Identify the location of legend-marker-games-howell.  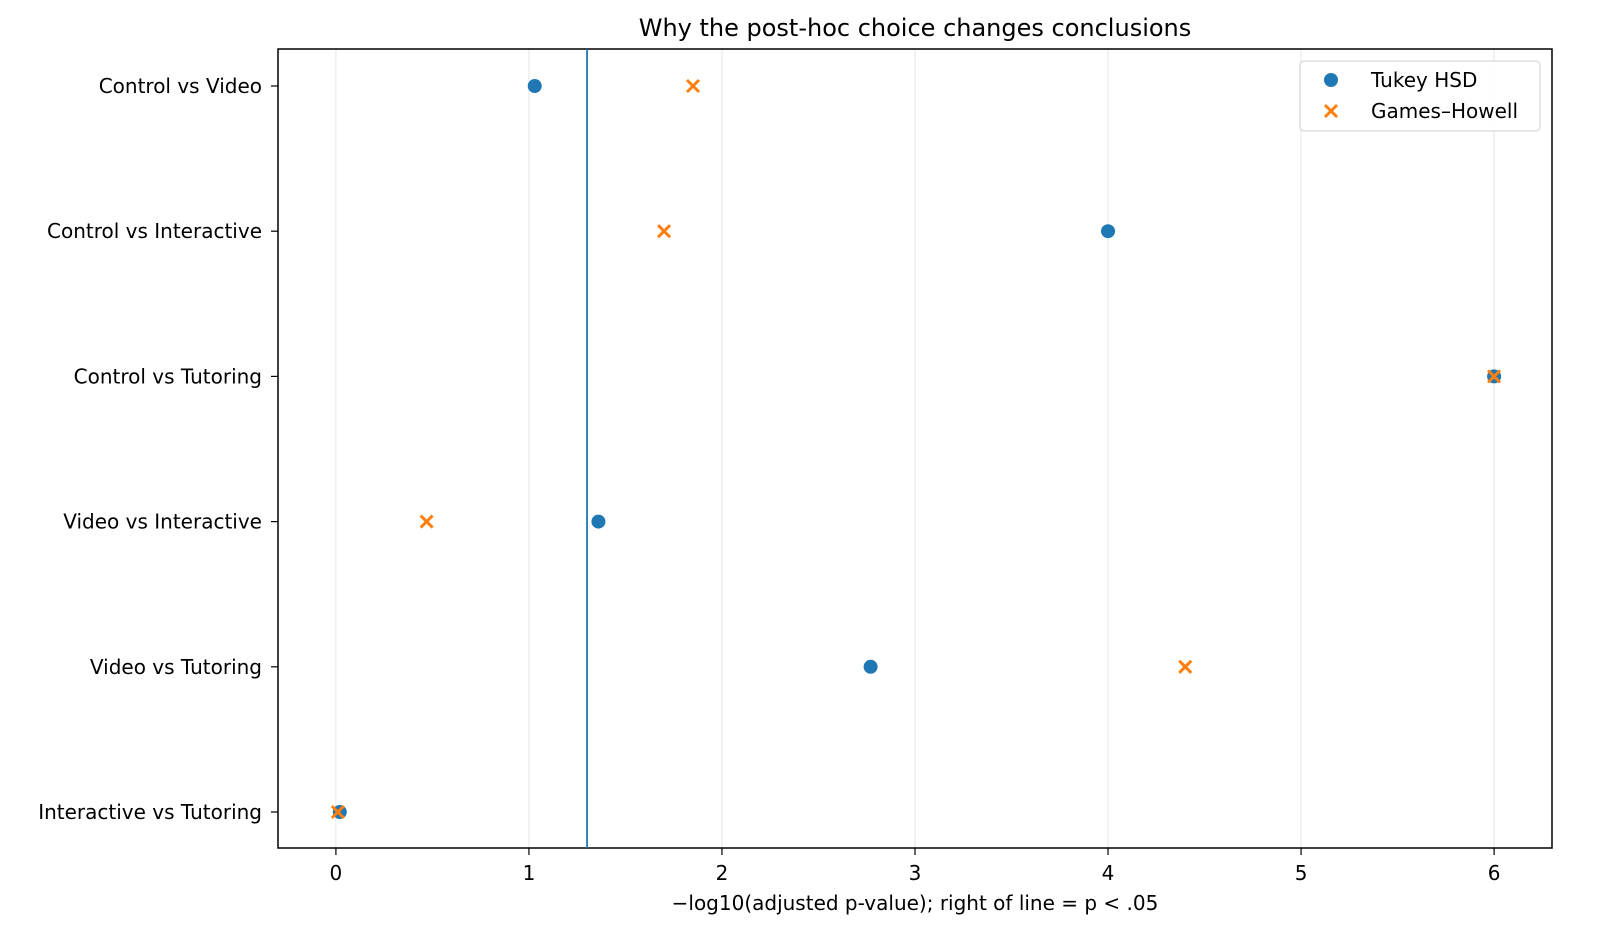
(1331, 111).